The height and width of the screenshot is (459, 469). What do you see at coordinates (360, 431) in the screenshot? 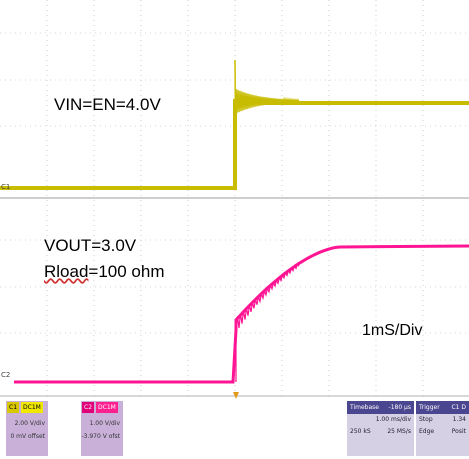
I see `timebase-samples: 250 kS` at bounding box center [360, 431].